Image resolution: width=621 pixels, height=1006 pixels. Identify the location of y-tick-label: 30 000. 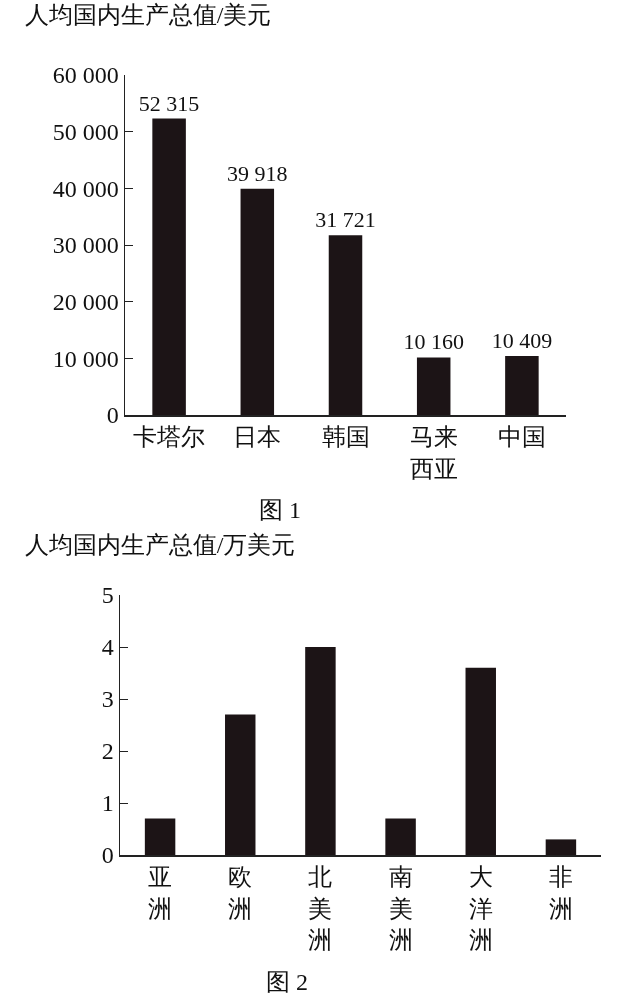
(85, 245).